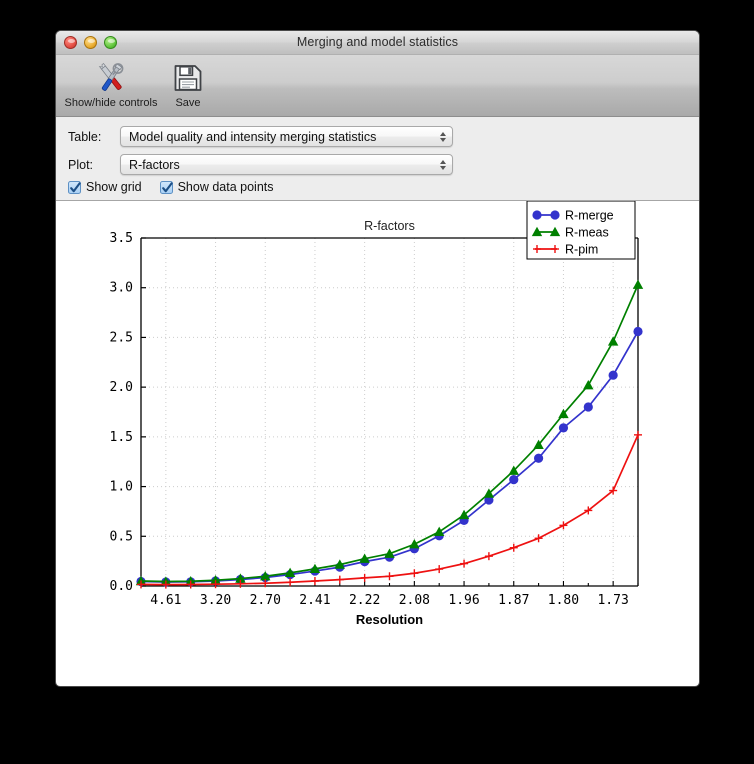 The width and height of the screenshot is (754, 764). I want to click on save-button: Save, so click(188, 84).